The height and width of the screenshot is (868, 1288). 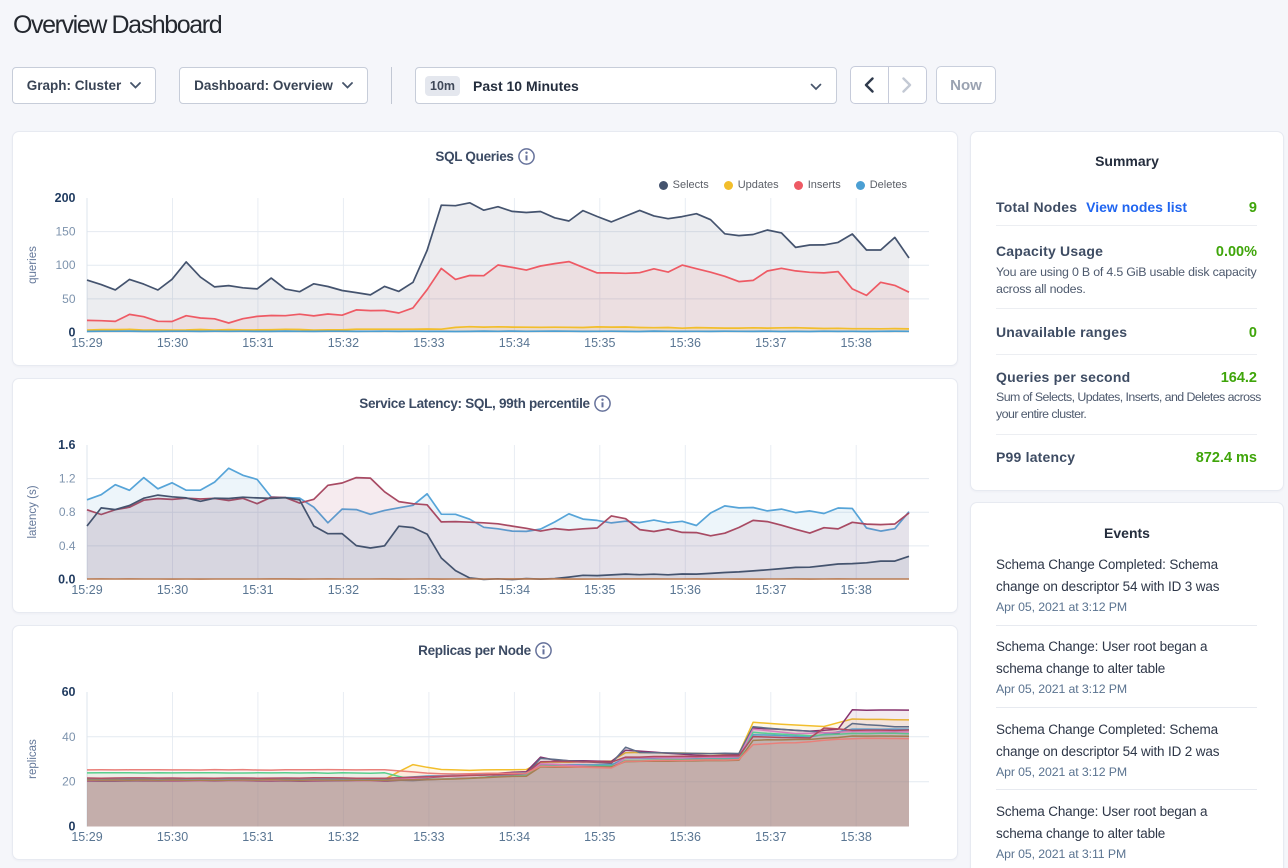 What do you see at coordinates (67, 512) in the screenshot?
I see `svg-text: 0.8` at bounding box center [67, 512].